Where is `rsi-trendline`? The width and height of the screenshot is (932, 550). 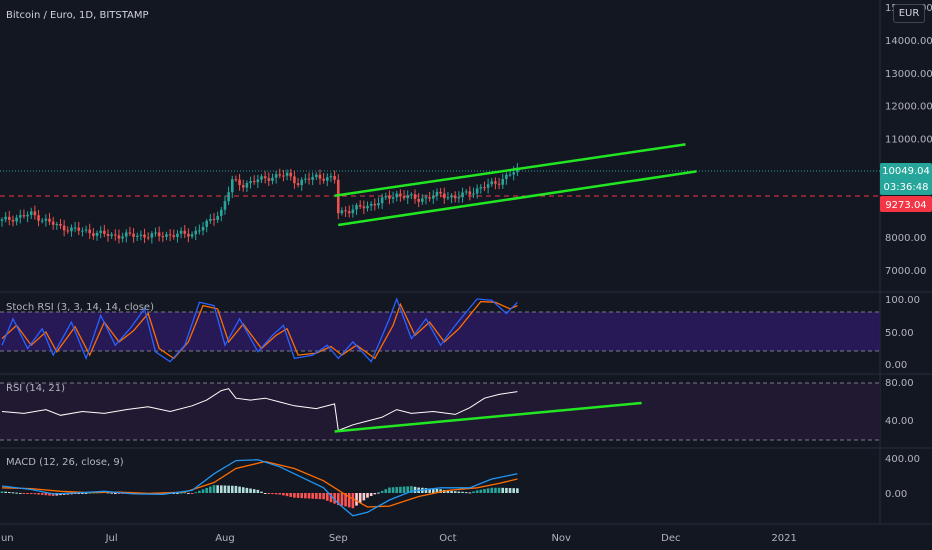 rsi-trendline is located at coordinates (488, 417).